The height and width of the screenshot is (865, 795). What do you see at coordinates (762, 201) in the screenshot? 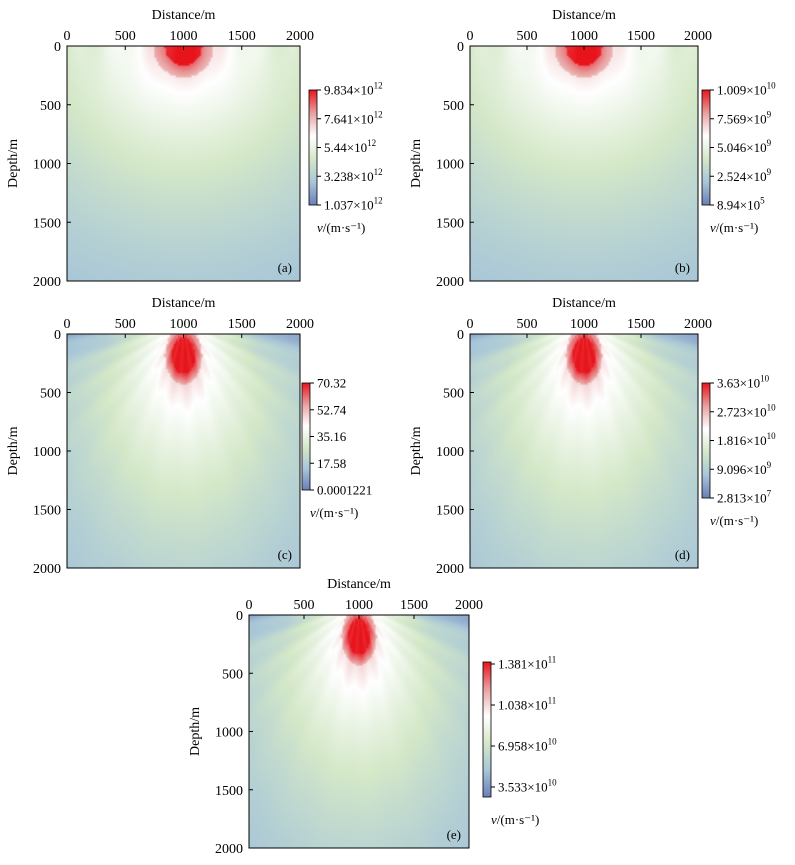
I see `colorbar-tick-exponent: 5` at bounding box center [762, 201].